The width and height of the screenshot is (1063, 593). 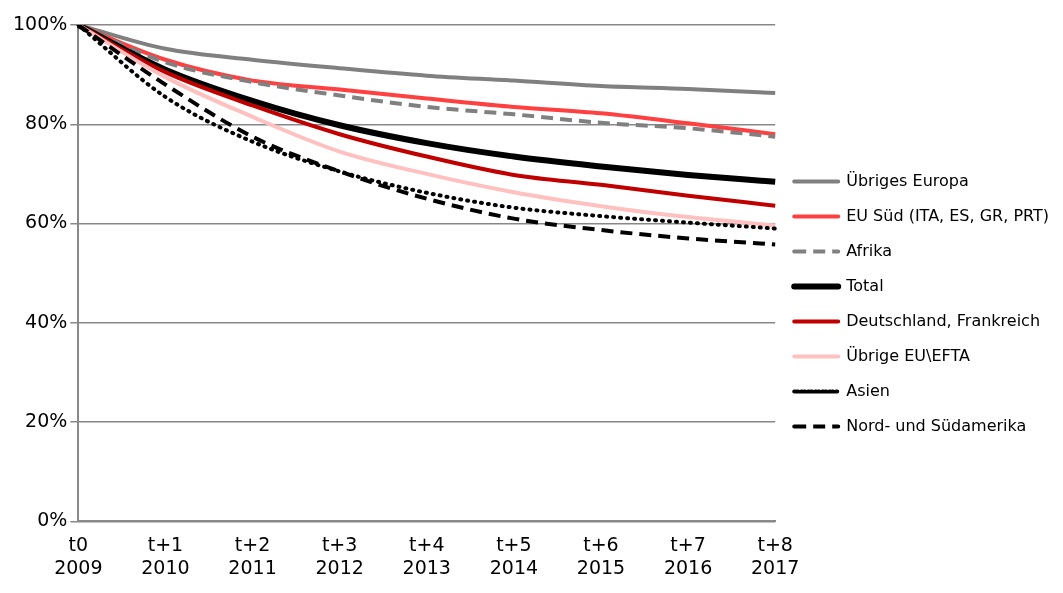 What do you see at coordinates (775, 555) in the screenshot?
I see `x-tick-label: t+8 2017` at bounding box center [775, 555].